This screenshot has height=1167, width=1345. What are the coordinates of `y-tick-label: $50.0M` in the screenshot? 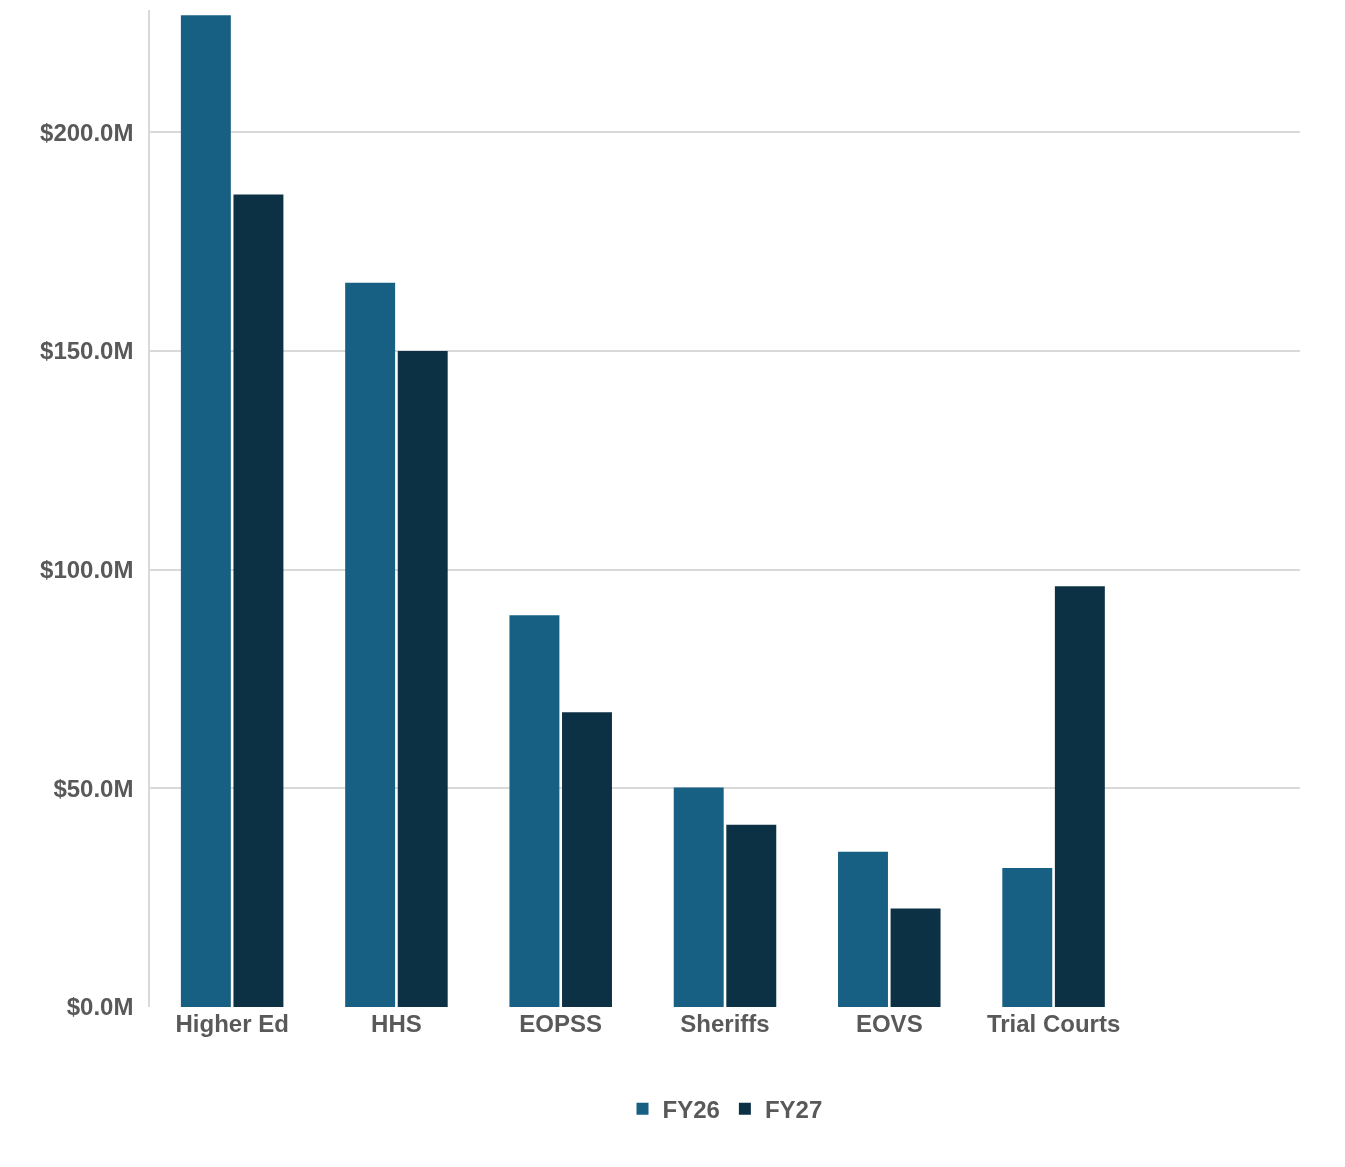 It's located at (93, 788).